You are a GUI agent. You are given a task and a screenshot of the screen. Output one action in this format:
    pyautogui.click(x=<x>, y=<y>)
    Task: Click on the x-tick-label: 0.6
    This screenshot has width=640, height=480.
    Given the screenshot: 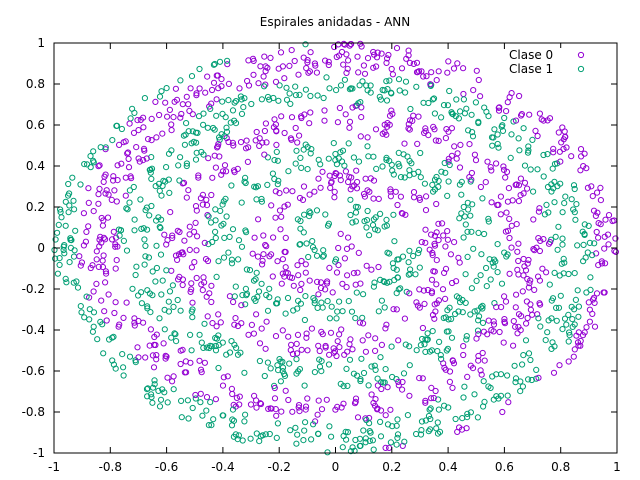 What is the action you would take?
    pyautogui.click(x=504, y=467)
    